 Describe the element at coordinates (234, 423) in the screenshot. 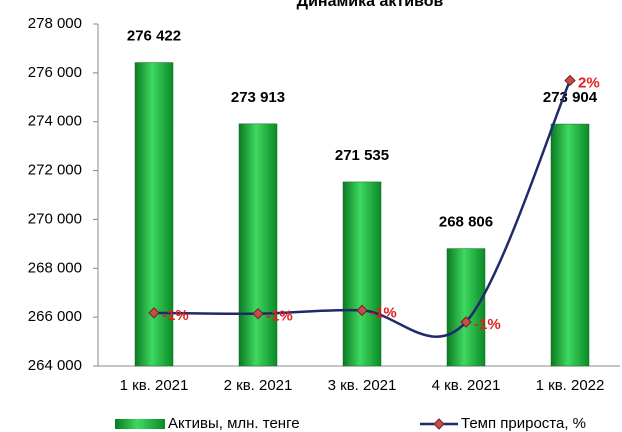

I see `legend-label: Активы, млн. тенге` at that location.